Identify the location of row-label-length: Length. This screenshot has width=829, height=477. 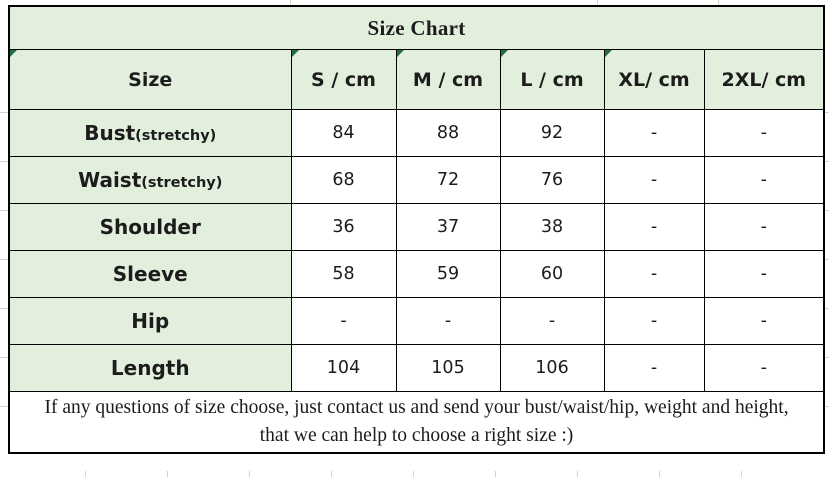
(150, 368).